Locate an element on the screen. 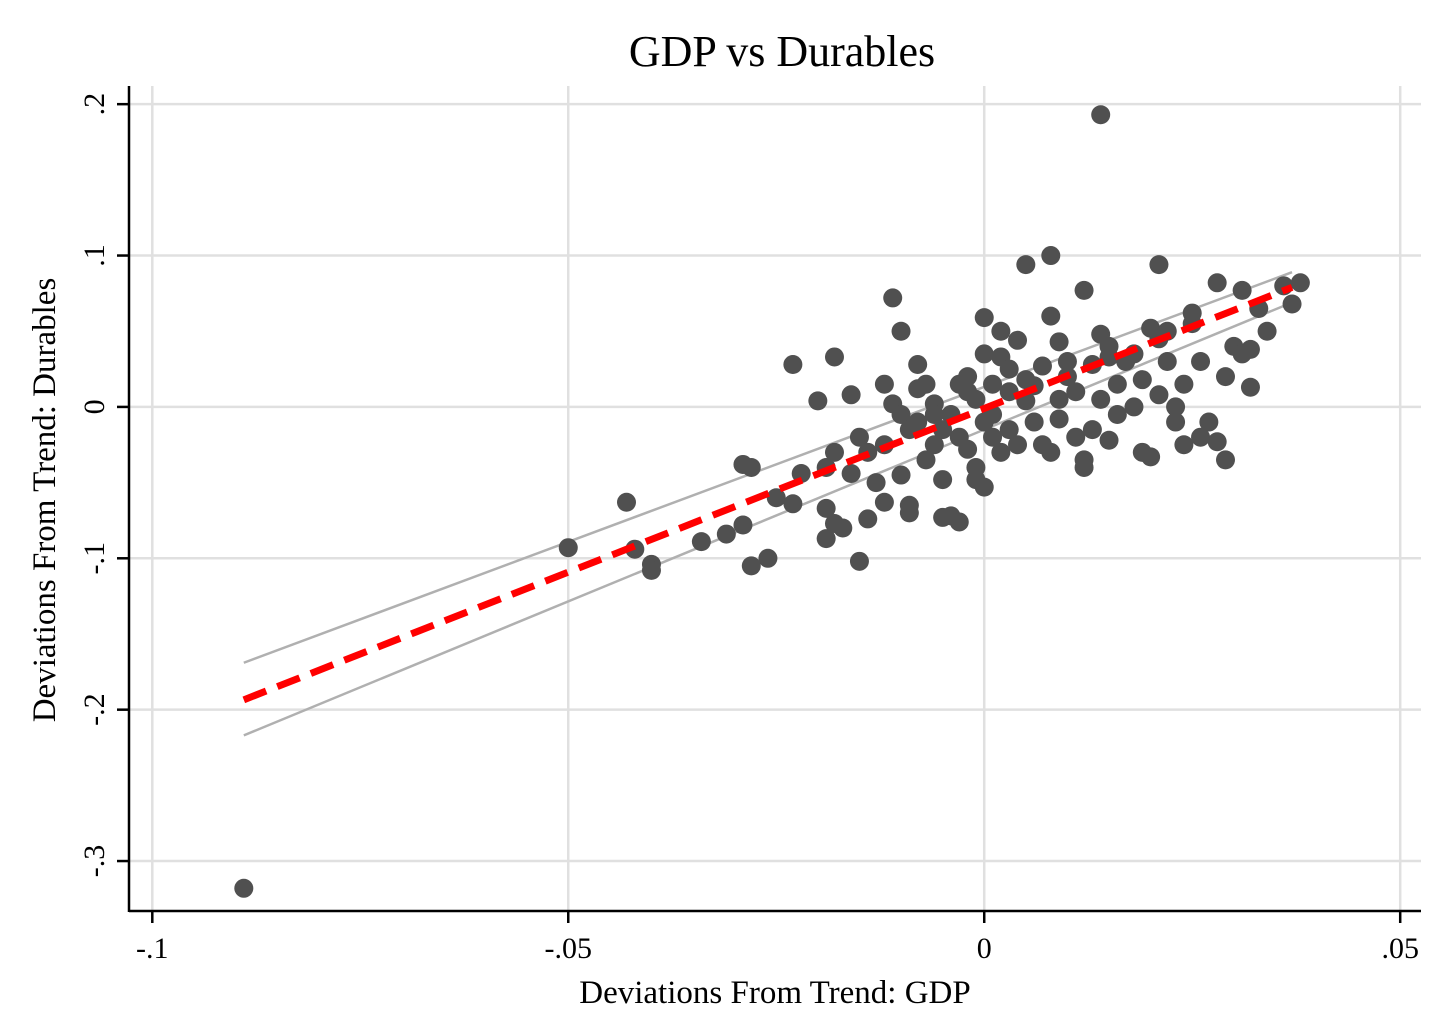 This screenshot has height=1022, width=1444. y-tick-label: .2 is located at coordinates (94, 104).